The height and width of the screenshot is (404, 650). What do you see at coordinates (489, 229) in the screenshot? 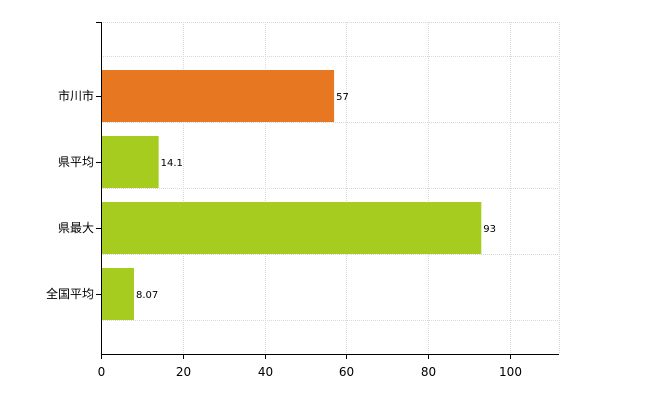
I see `data-label-2: 93` at bounding box center [489, 229].